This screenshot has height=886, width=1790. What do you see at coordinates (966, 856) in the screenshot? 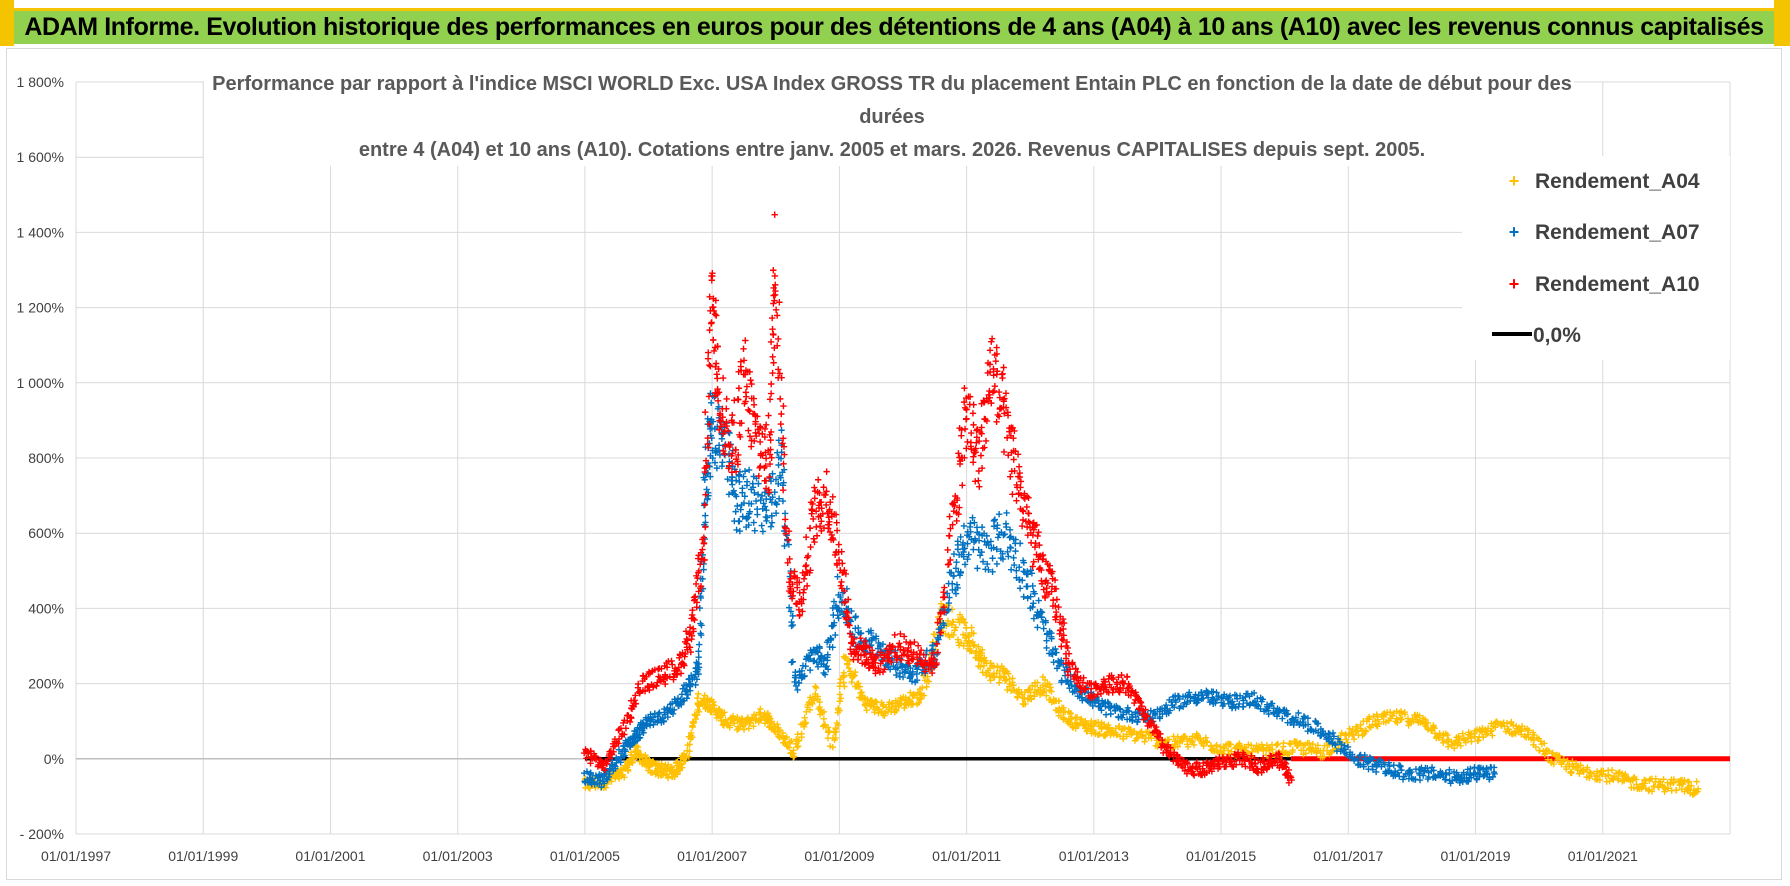
I see `x-tick-label: 01/01/2011` at bounding box center [966, 856].